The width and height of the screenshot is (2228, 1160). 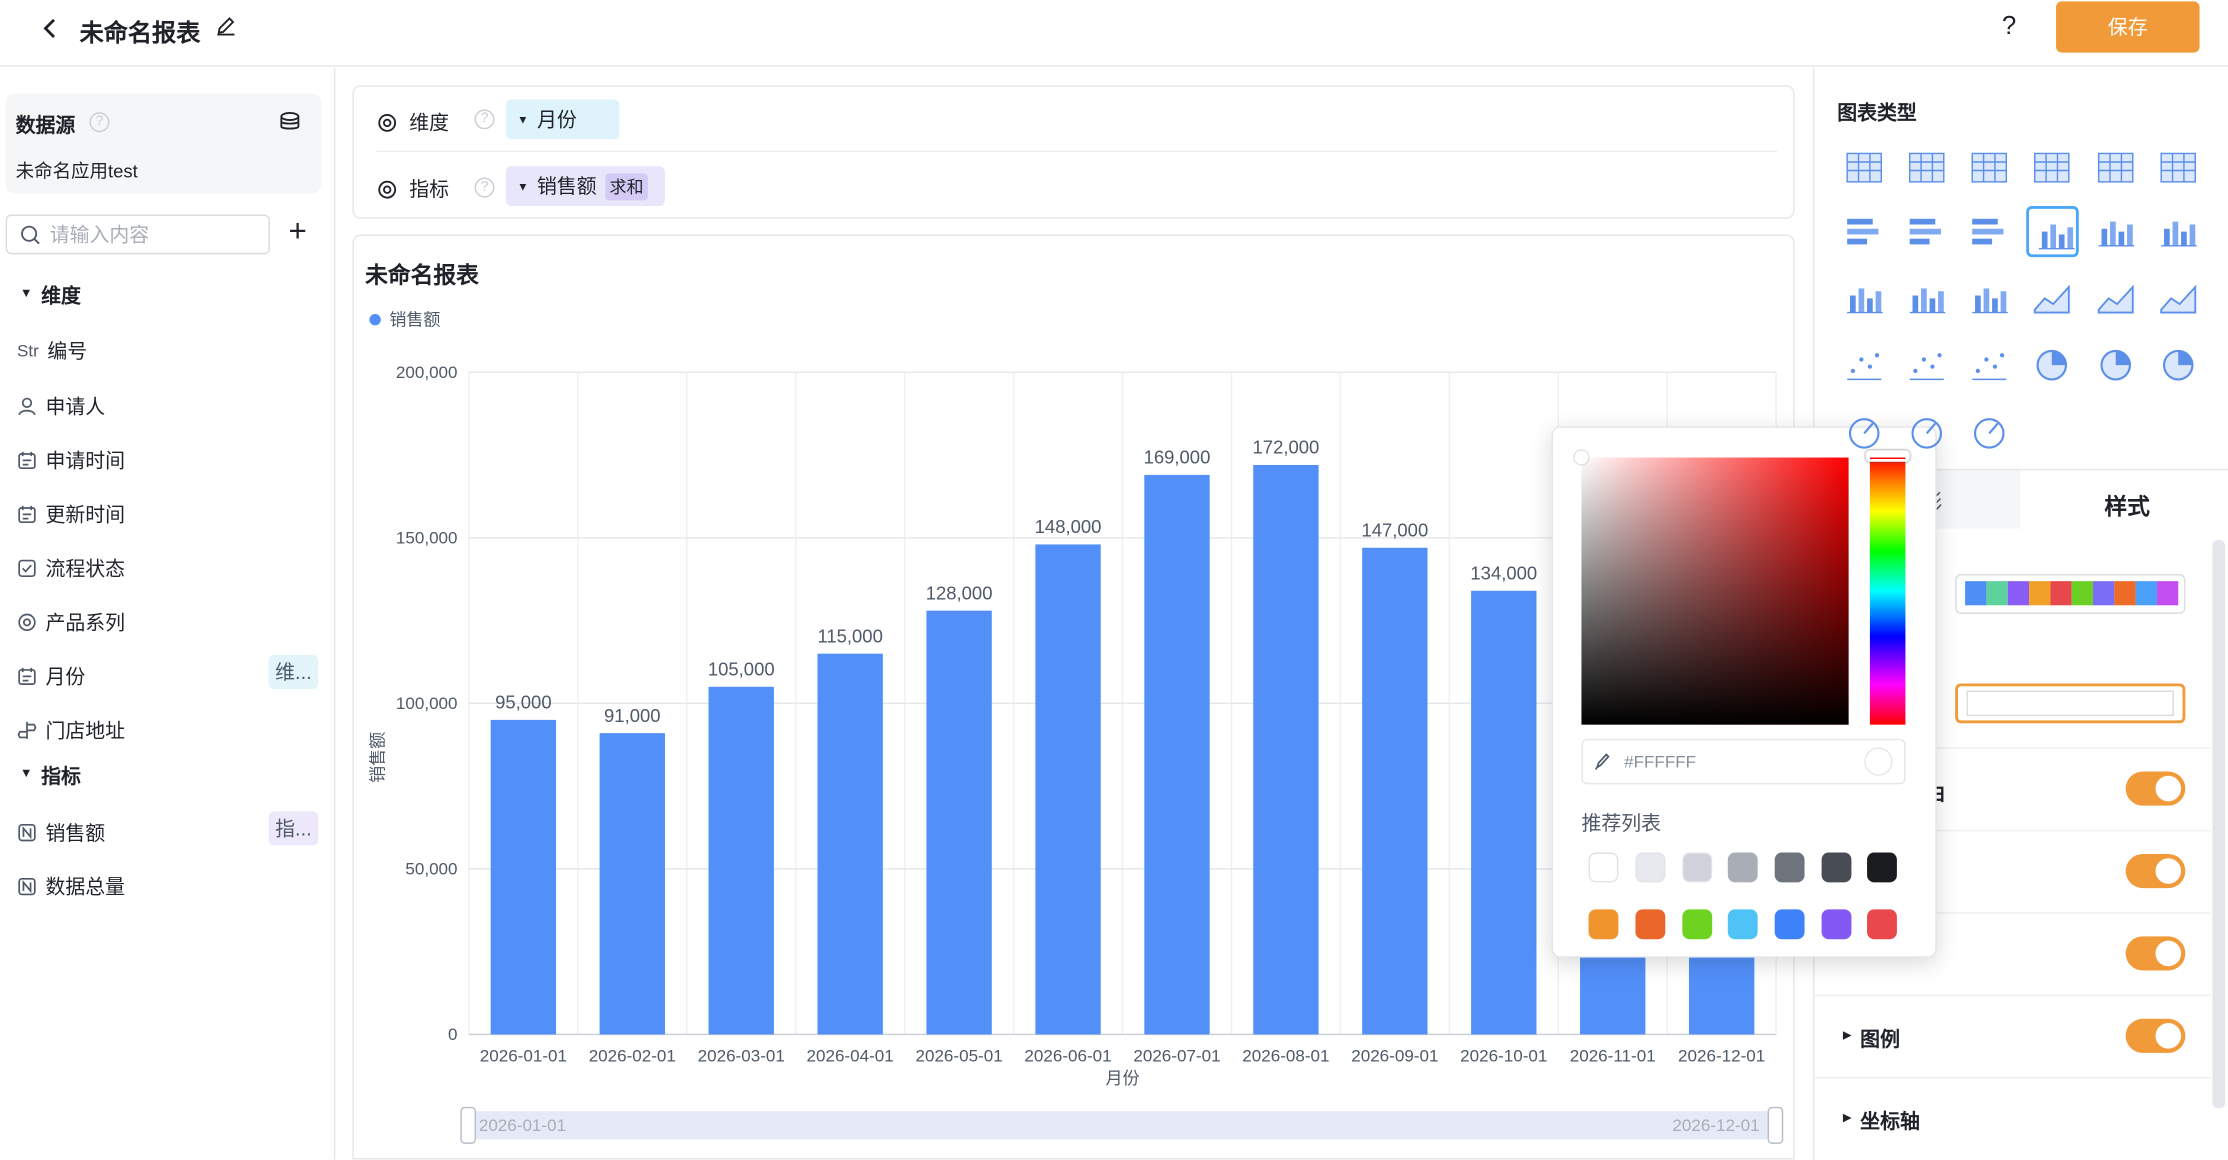 I want to click on save-button: 保存, so click(x=2128, y=27).